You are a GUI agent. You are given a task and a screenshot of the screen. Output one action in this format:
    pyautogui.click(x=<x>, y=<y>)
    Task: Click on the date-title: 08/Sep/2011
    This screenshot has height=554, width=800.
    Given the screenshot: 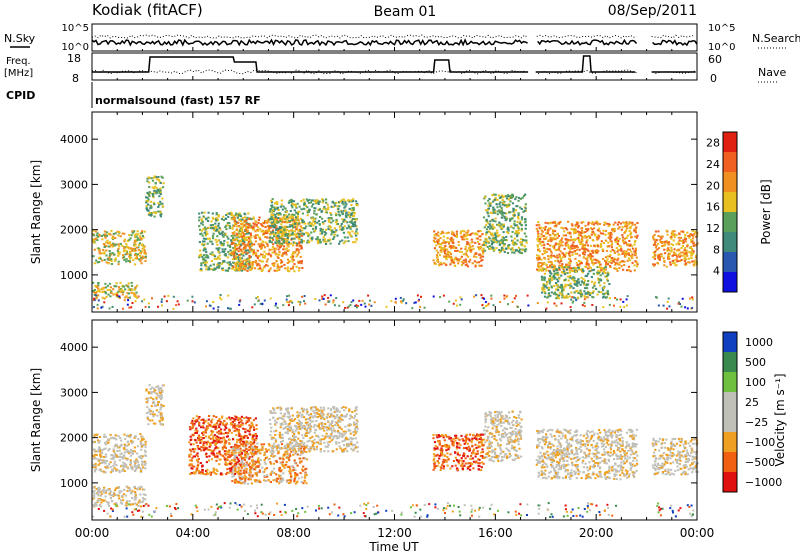 What is the action you would take?
    pyautogui.click(x=652, y=11)
    